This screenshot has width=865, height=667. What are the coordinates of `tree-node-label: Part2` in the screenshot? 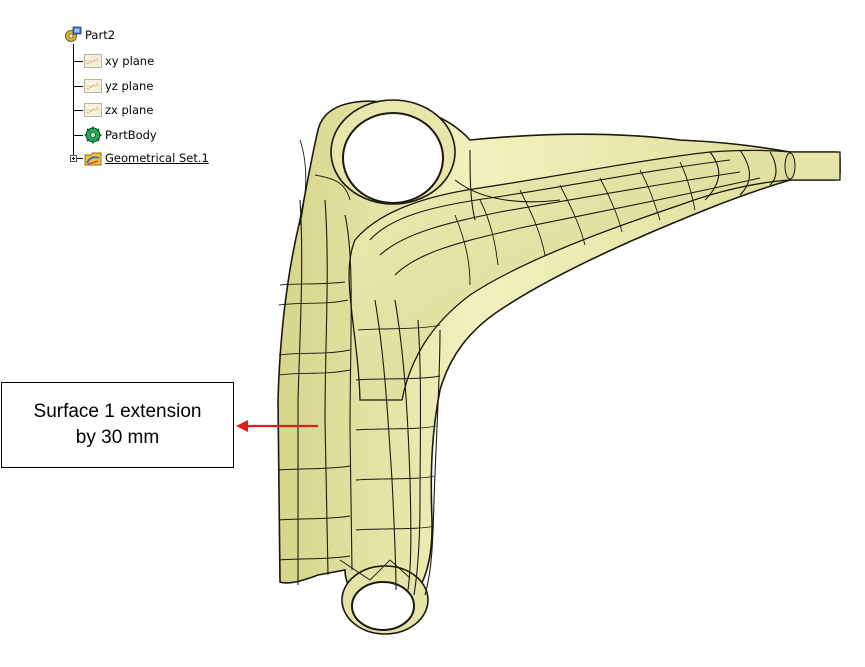 It's located at (100, 35).